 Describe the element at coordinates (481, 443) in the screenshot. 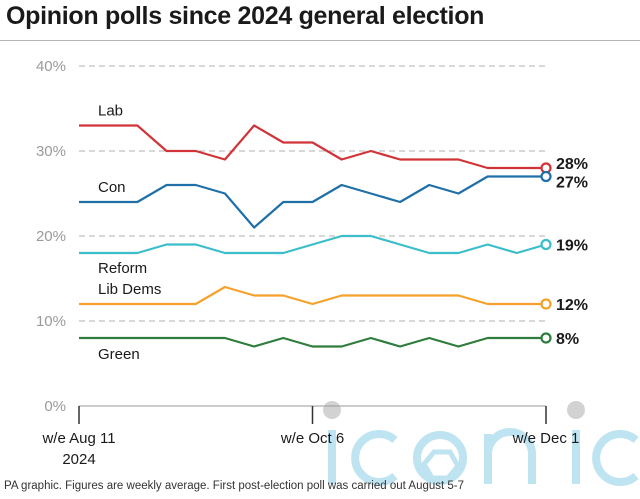

I see `iconic-watermark` at that location.